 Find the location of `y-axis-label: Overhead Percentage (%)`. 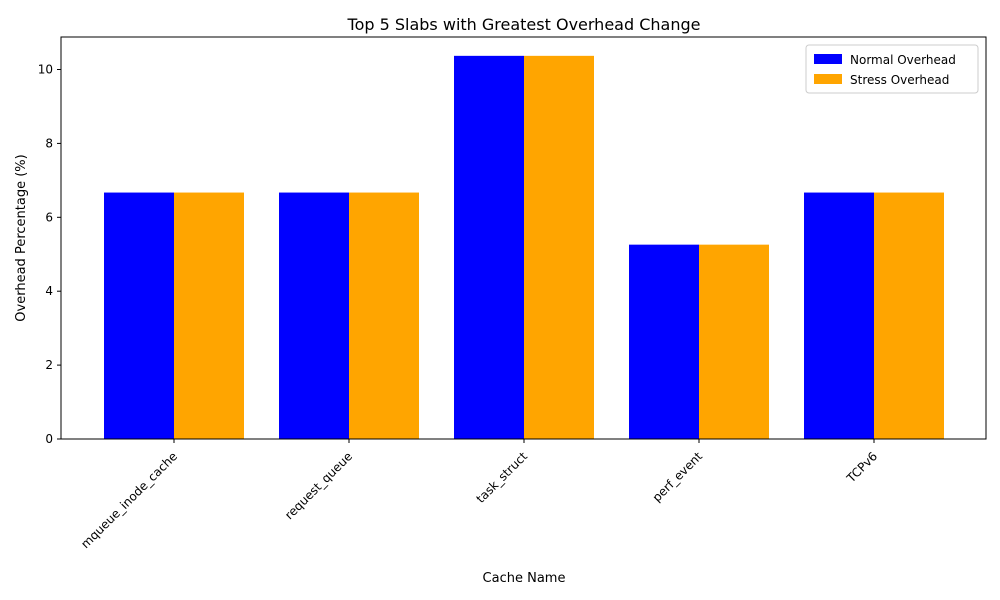

y-axis-label: Overhead Percentage (%) is located at coordinates (21, 237).